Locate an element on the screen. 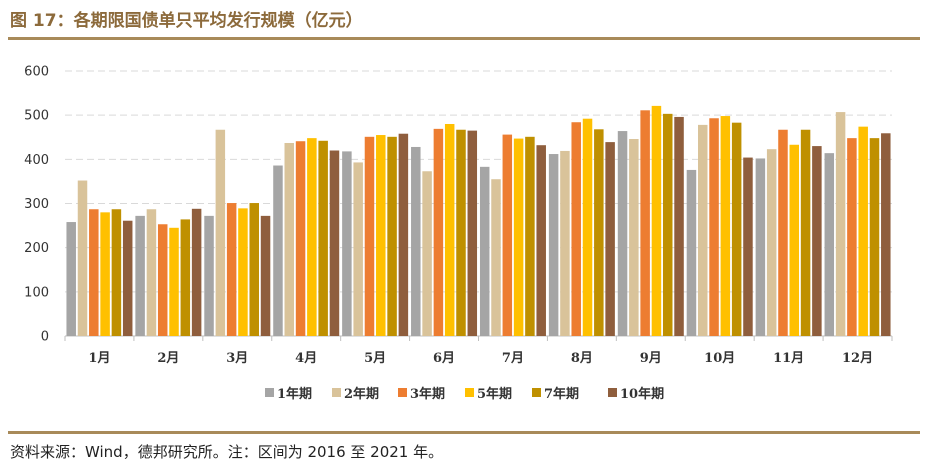 This screenshot has height=470, width=931. x-tick-label: 12月 is located at coordinates (857, 358).